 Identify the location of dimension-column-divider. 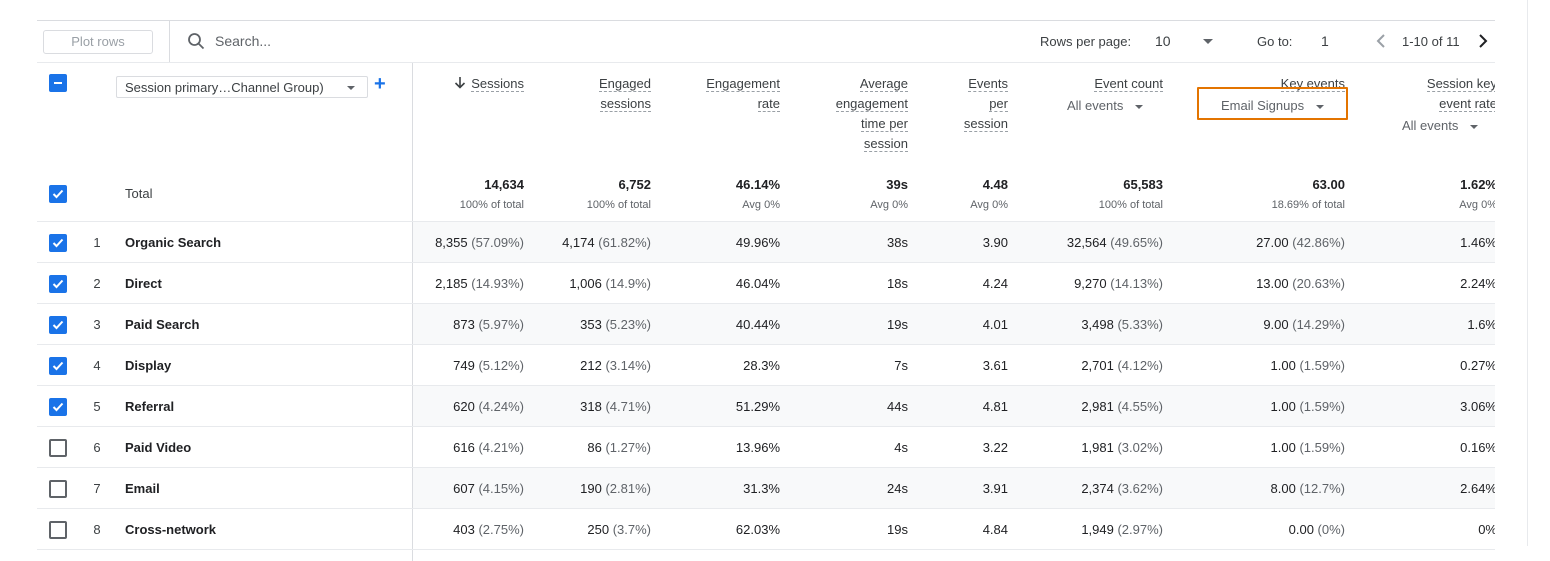
(412, 312).